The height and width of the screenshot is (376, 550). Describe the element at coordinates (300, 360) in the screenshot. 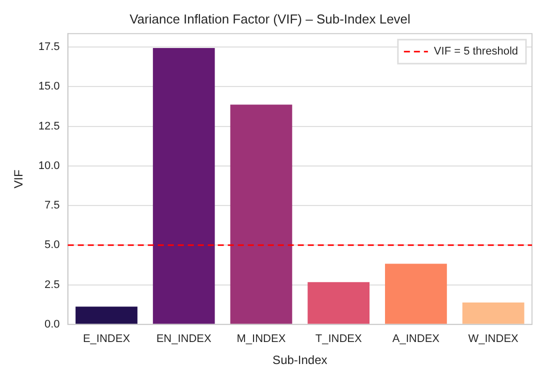

I see `x-axis-title: Sub-Index` at that location.